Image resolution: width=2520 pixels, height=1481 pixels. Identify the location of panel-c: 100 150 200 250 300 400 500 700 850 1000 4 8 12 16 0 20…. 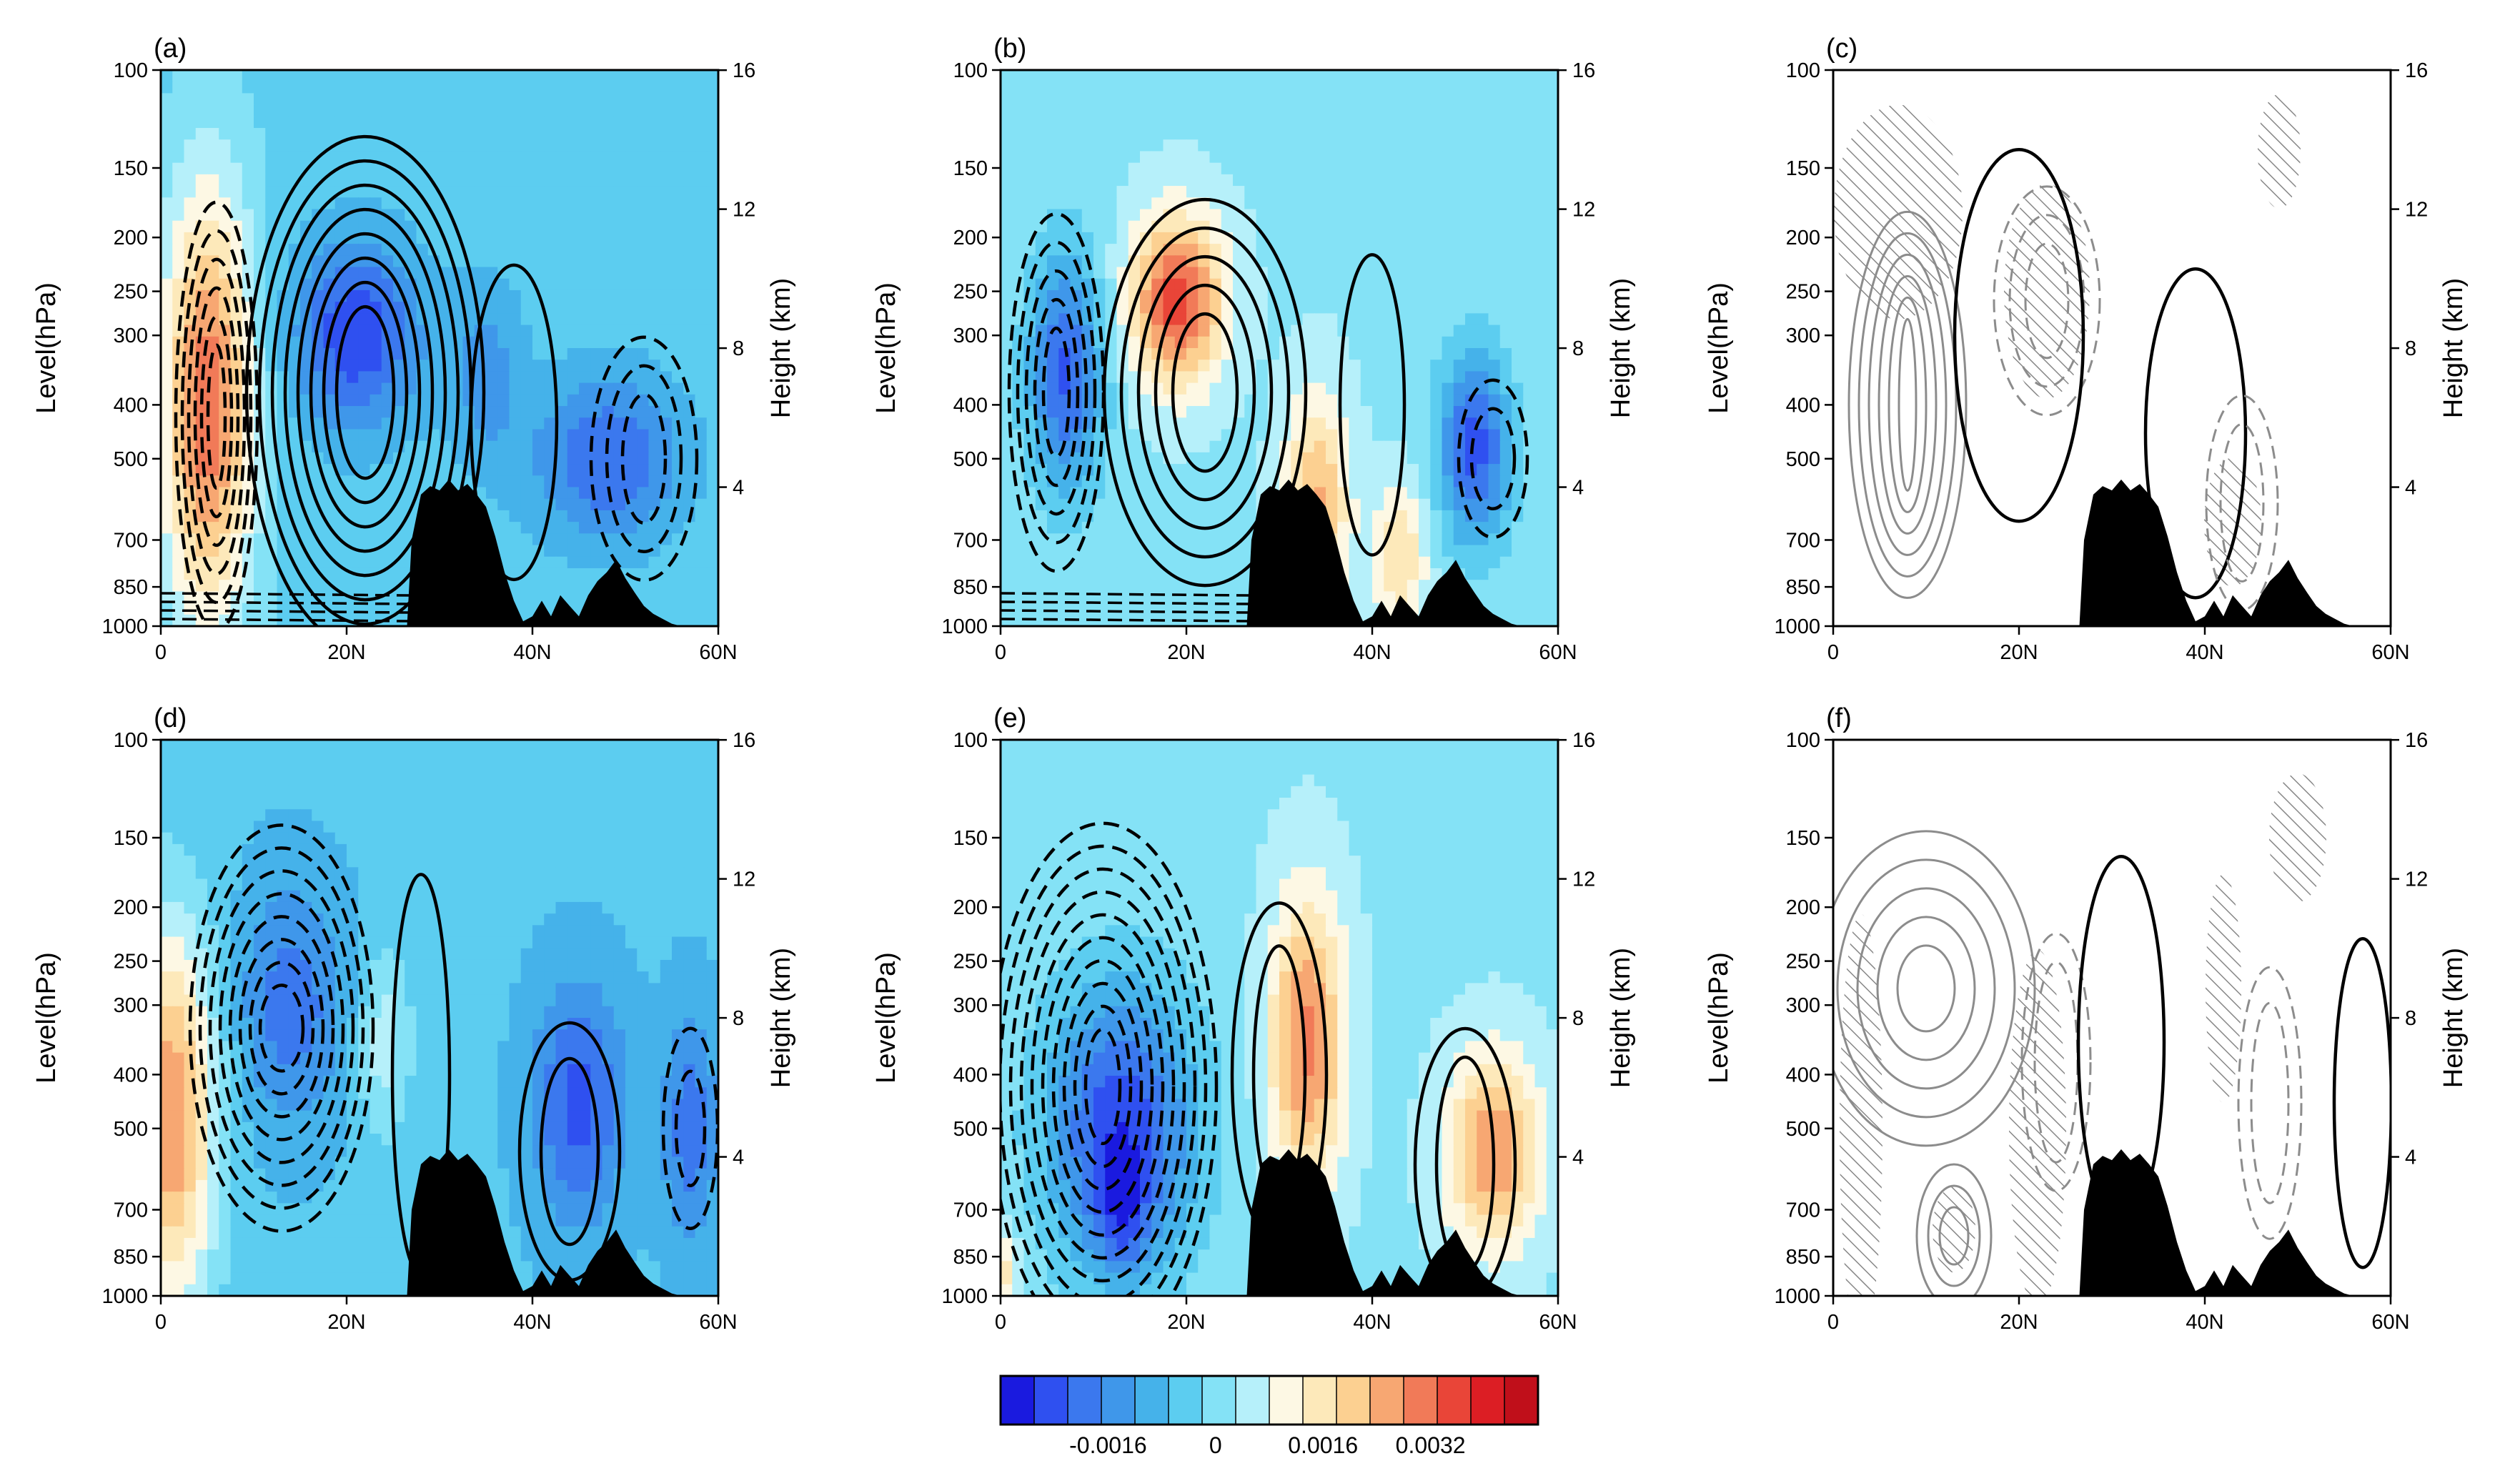
(2086, 349).